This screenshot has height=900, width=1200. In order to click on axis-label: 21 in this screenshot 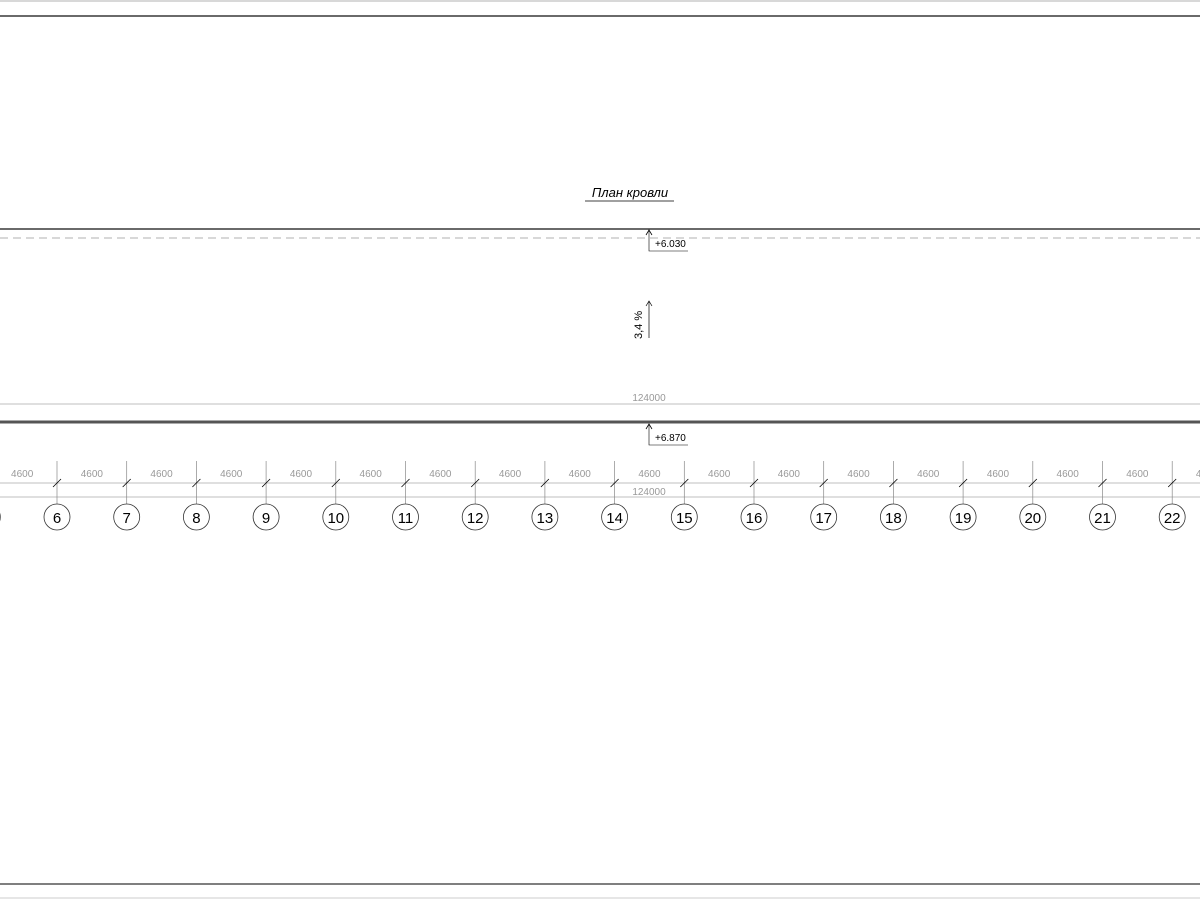, I will do `click(1102, 518)`.